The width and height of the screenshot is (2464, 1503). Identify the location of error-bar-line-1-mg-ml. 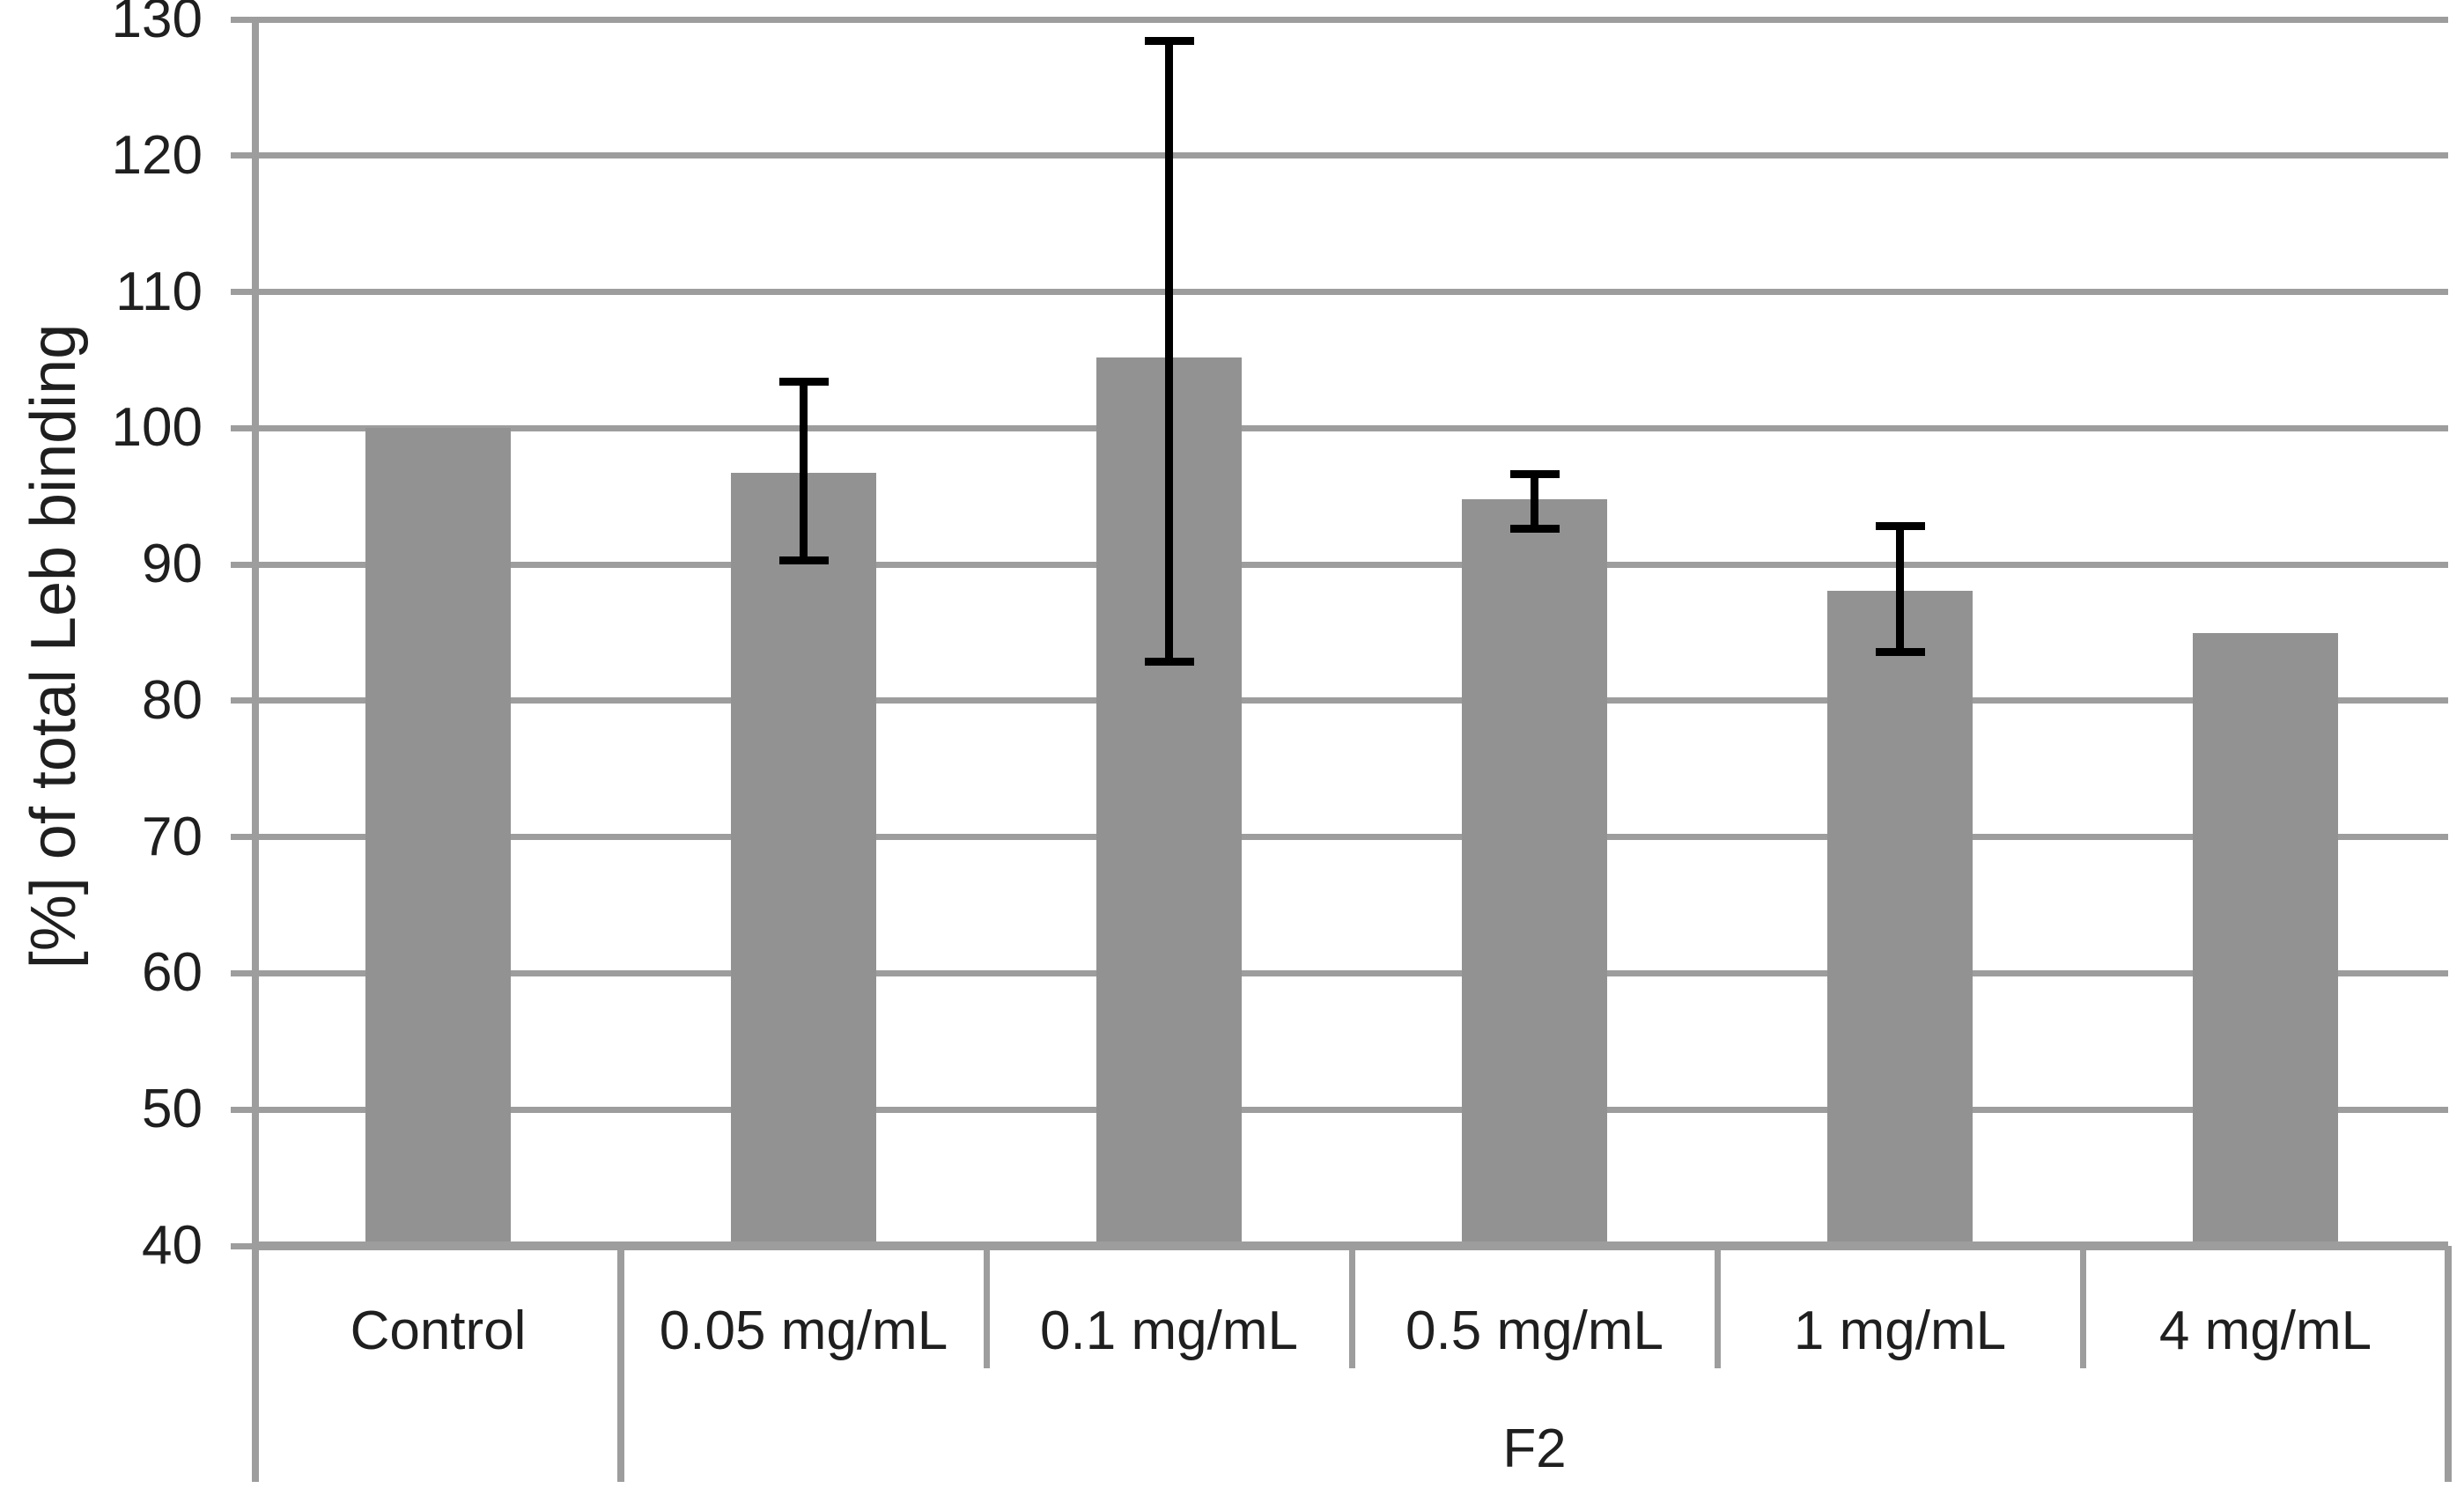
(1900, 589).